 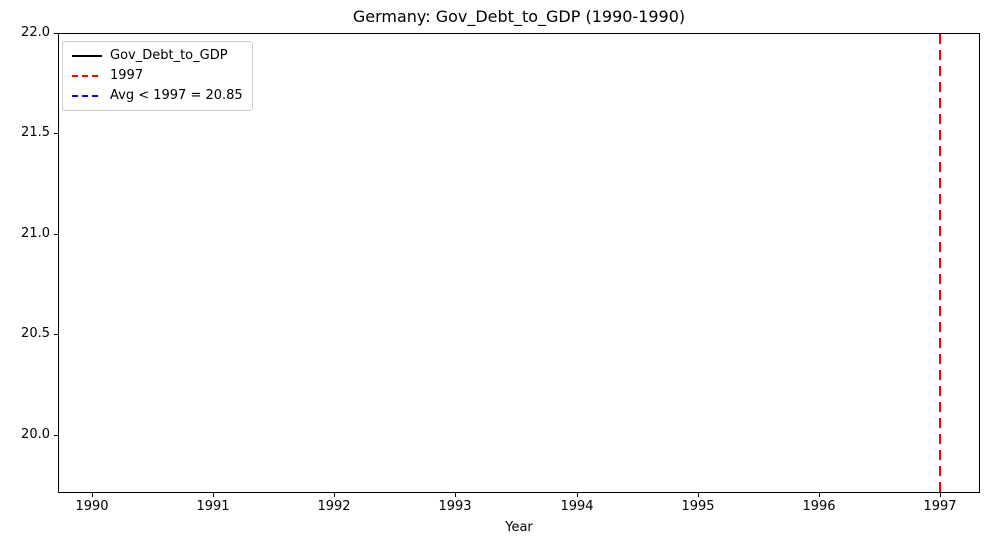 What do you see at coordinates (127, 75) in the screenshot?
I see `legend-label: 1997` at bounding box center [127, 75].